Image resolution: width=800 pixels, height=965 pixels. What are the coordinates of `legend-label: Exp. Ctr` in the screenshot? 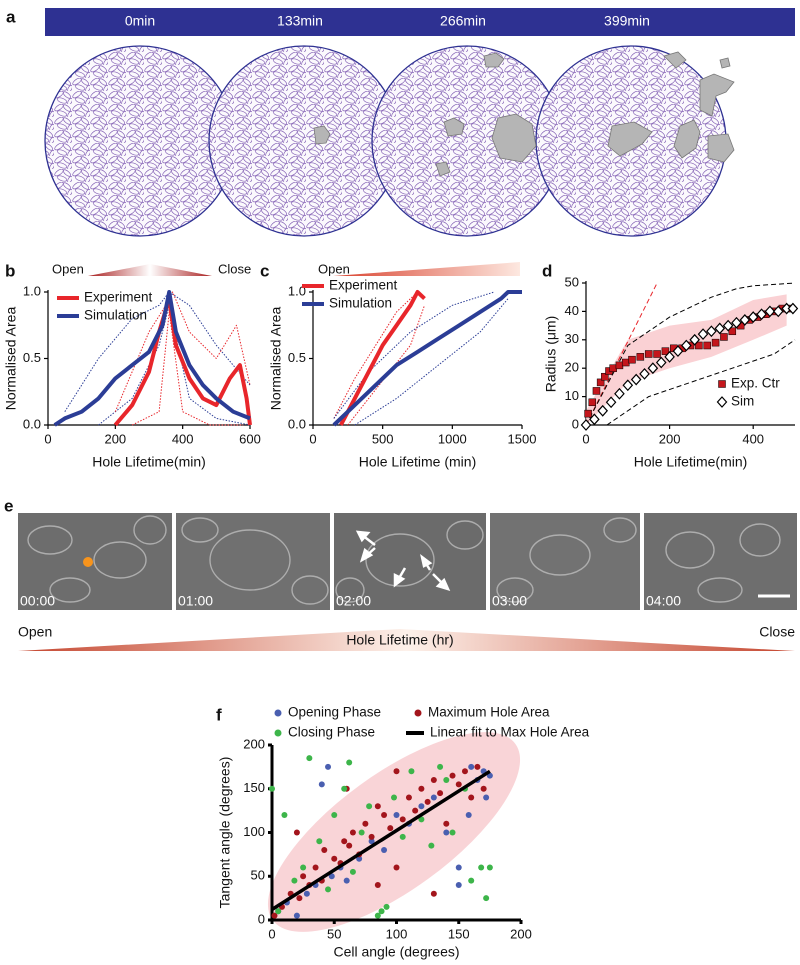 It's located at (755, 383).